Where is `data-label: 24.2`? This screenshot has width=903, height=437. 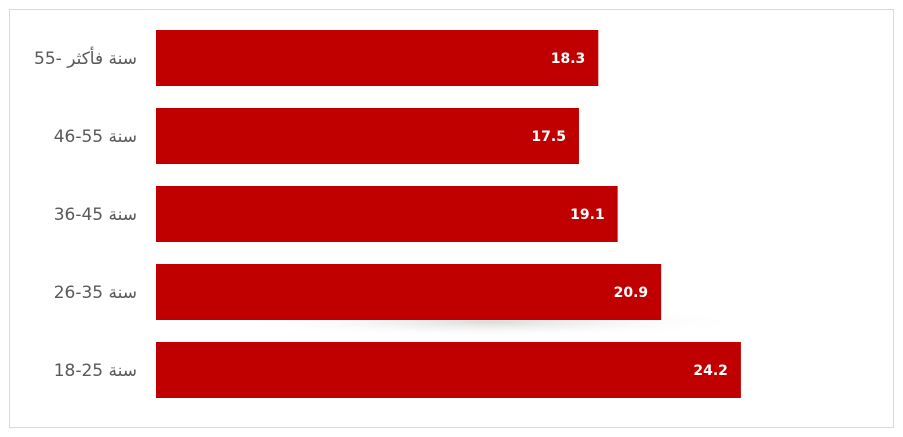 data-label: 24.2 is located at coordinates (710, 371).